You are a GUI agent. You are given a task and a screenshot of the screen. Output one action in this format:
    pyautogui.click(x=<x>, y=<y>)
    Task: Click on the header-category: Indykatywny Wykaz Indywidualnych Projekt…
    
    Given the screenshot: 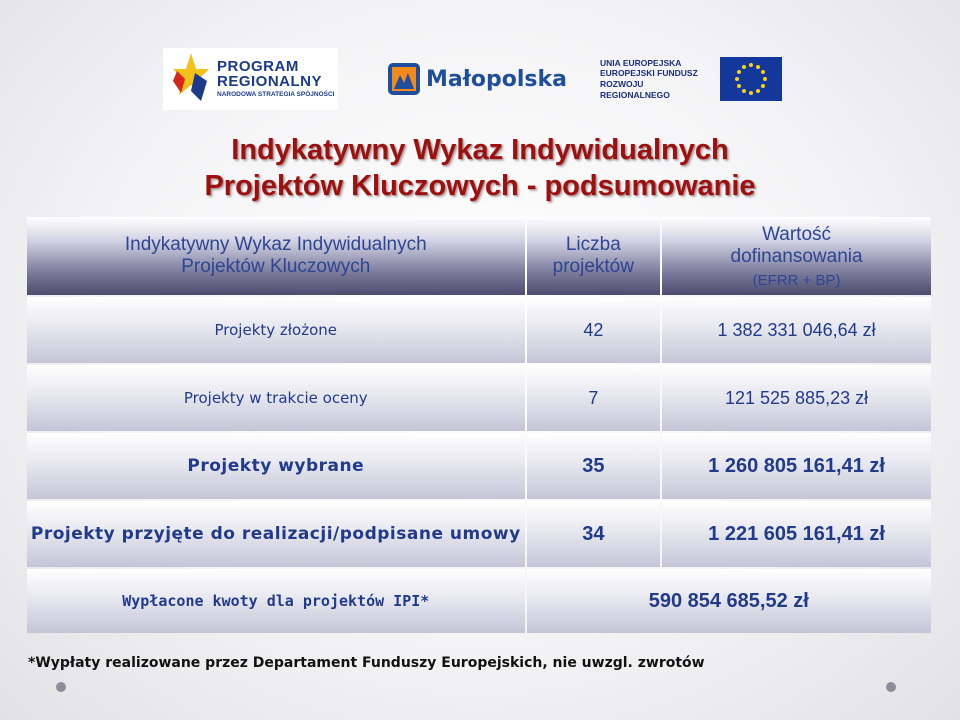 What is the action you would take?
    pyautogui.click(x=276, y=256)
    